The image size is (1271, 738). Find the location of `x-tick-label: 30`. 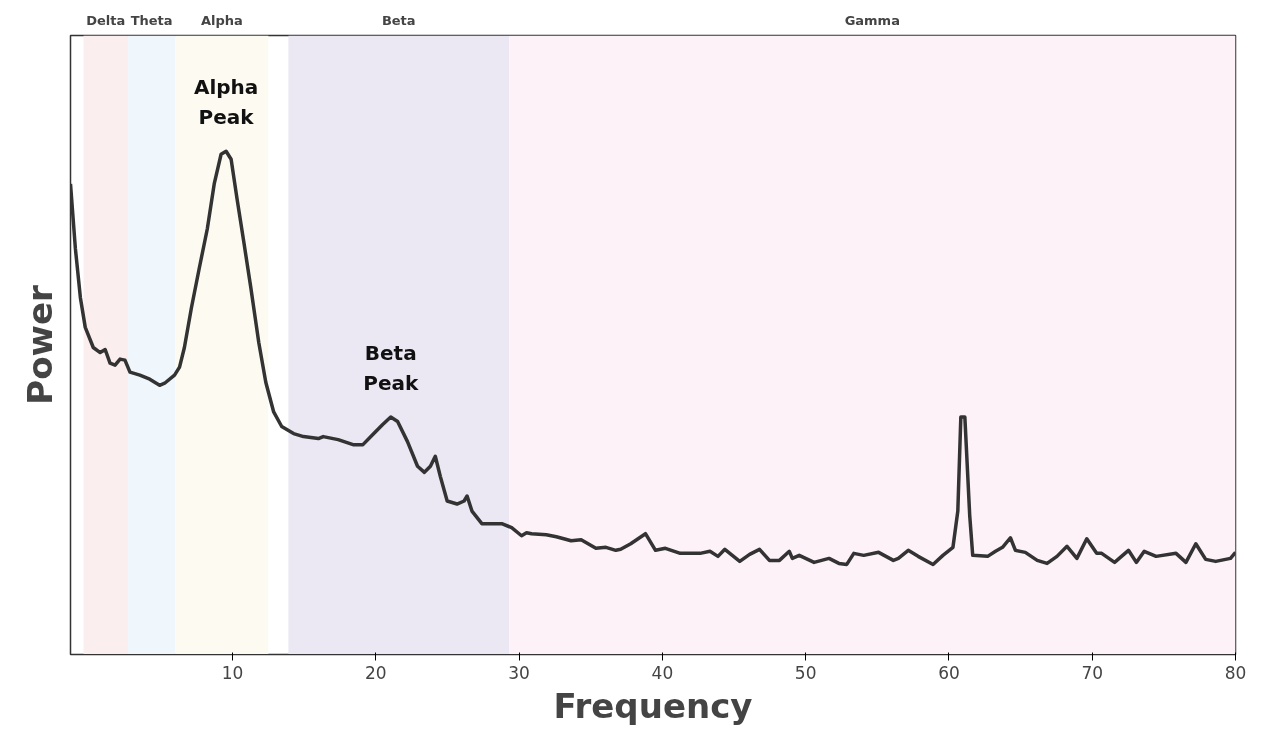

x-tick-label: 30 is located at coordinates (519, 672).